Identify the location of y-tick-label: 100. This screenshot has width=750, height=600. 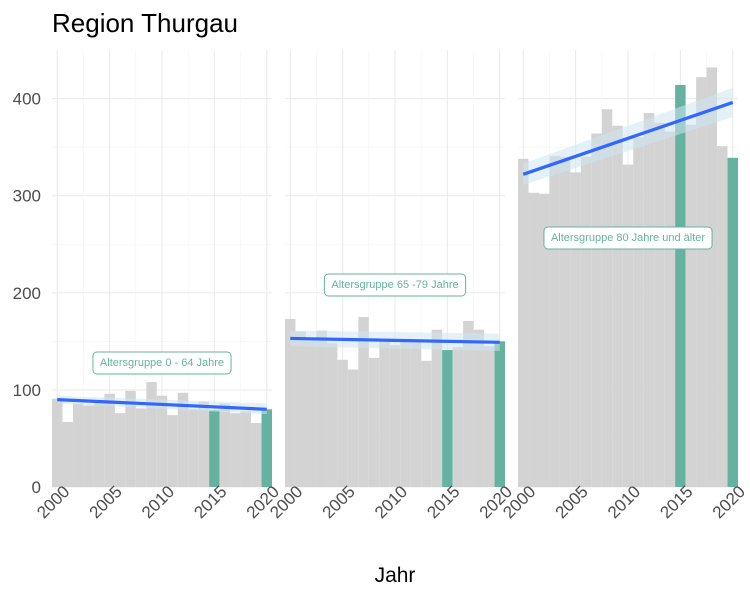
(27, 390).